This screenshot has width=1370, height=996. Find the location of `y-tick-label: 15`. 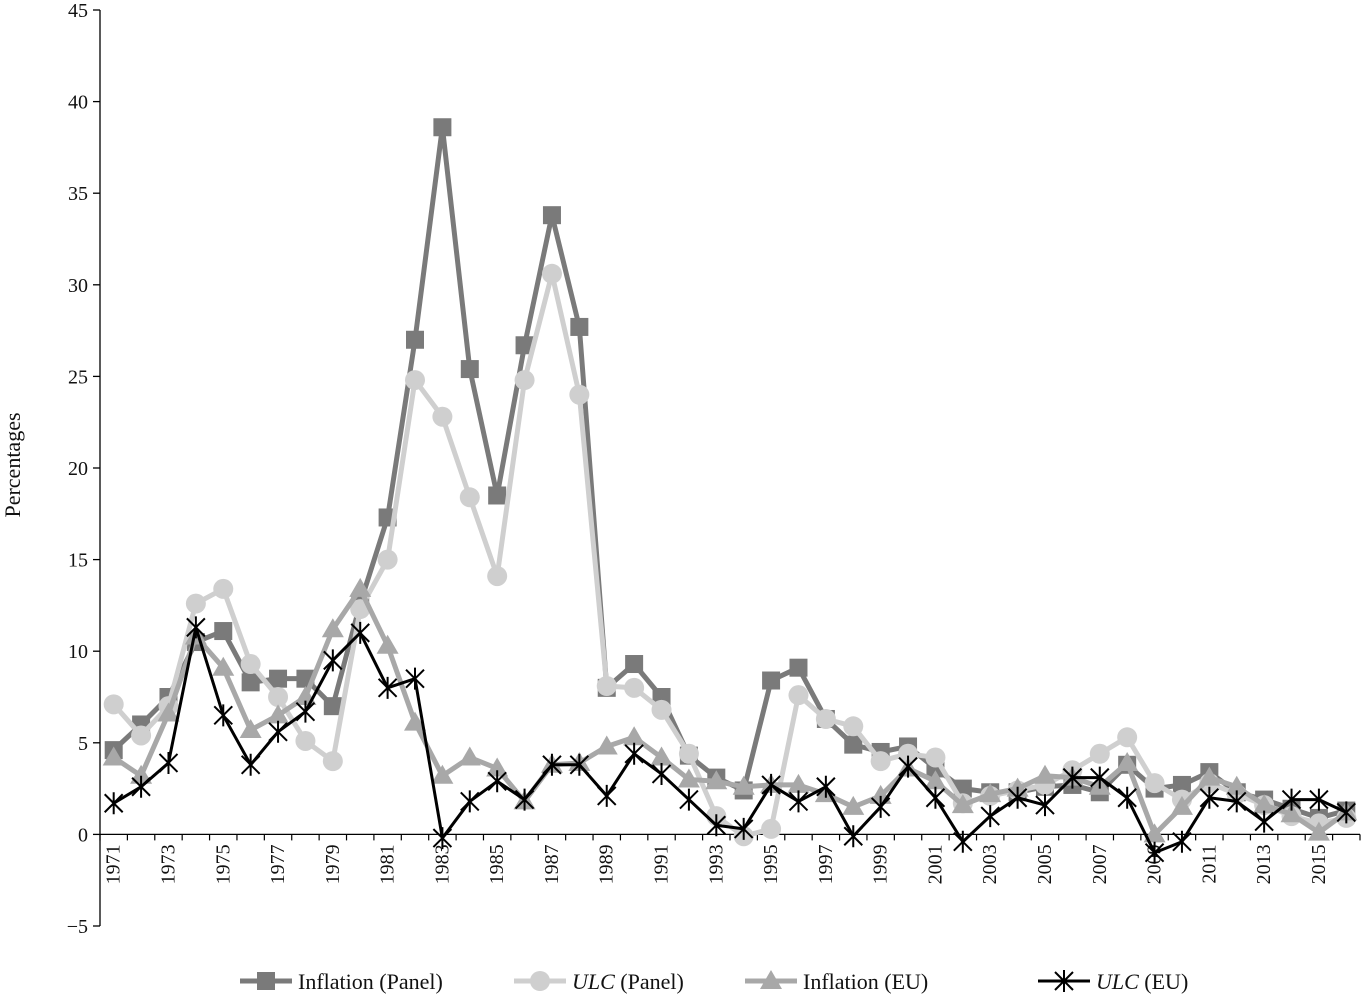

y-tick-label: 15 is located at coordinates (78, 561).